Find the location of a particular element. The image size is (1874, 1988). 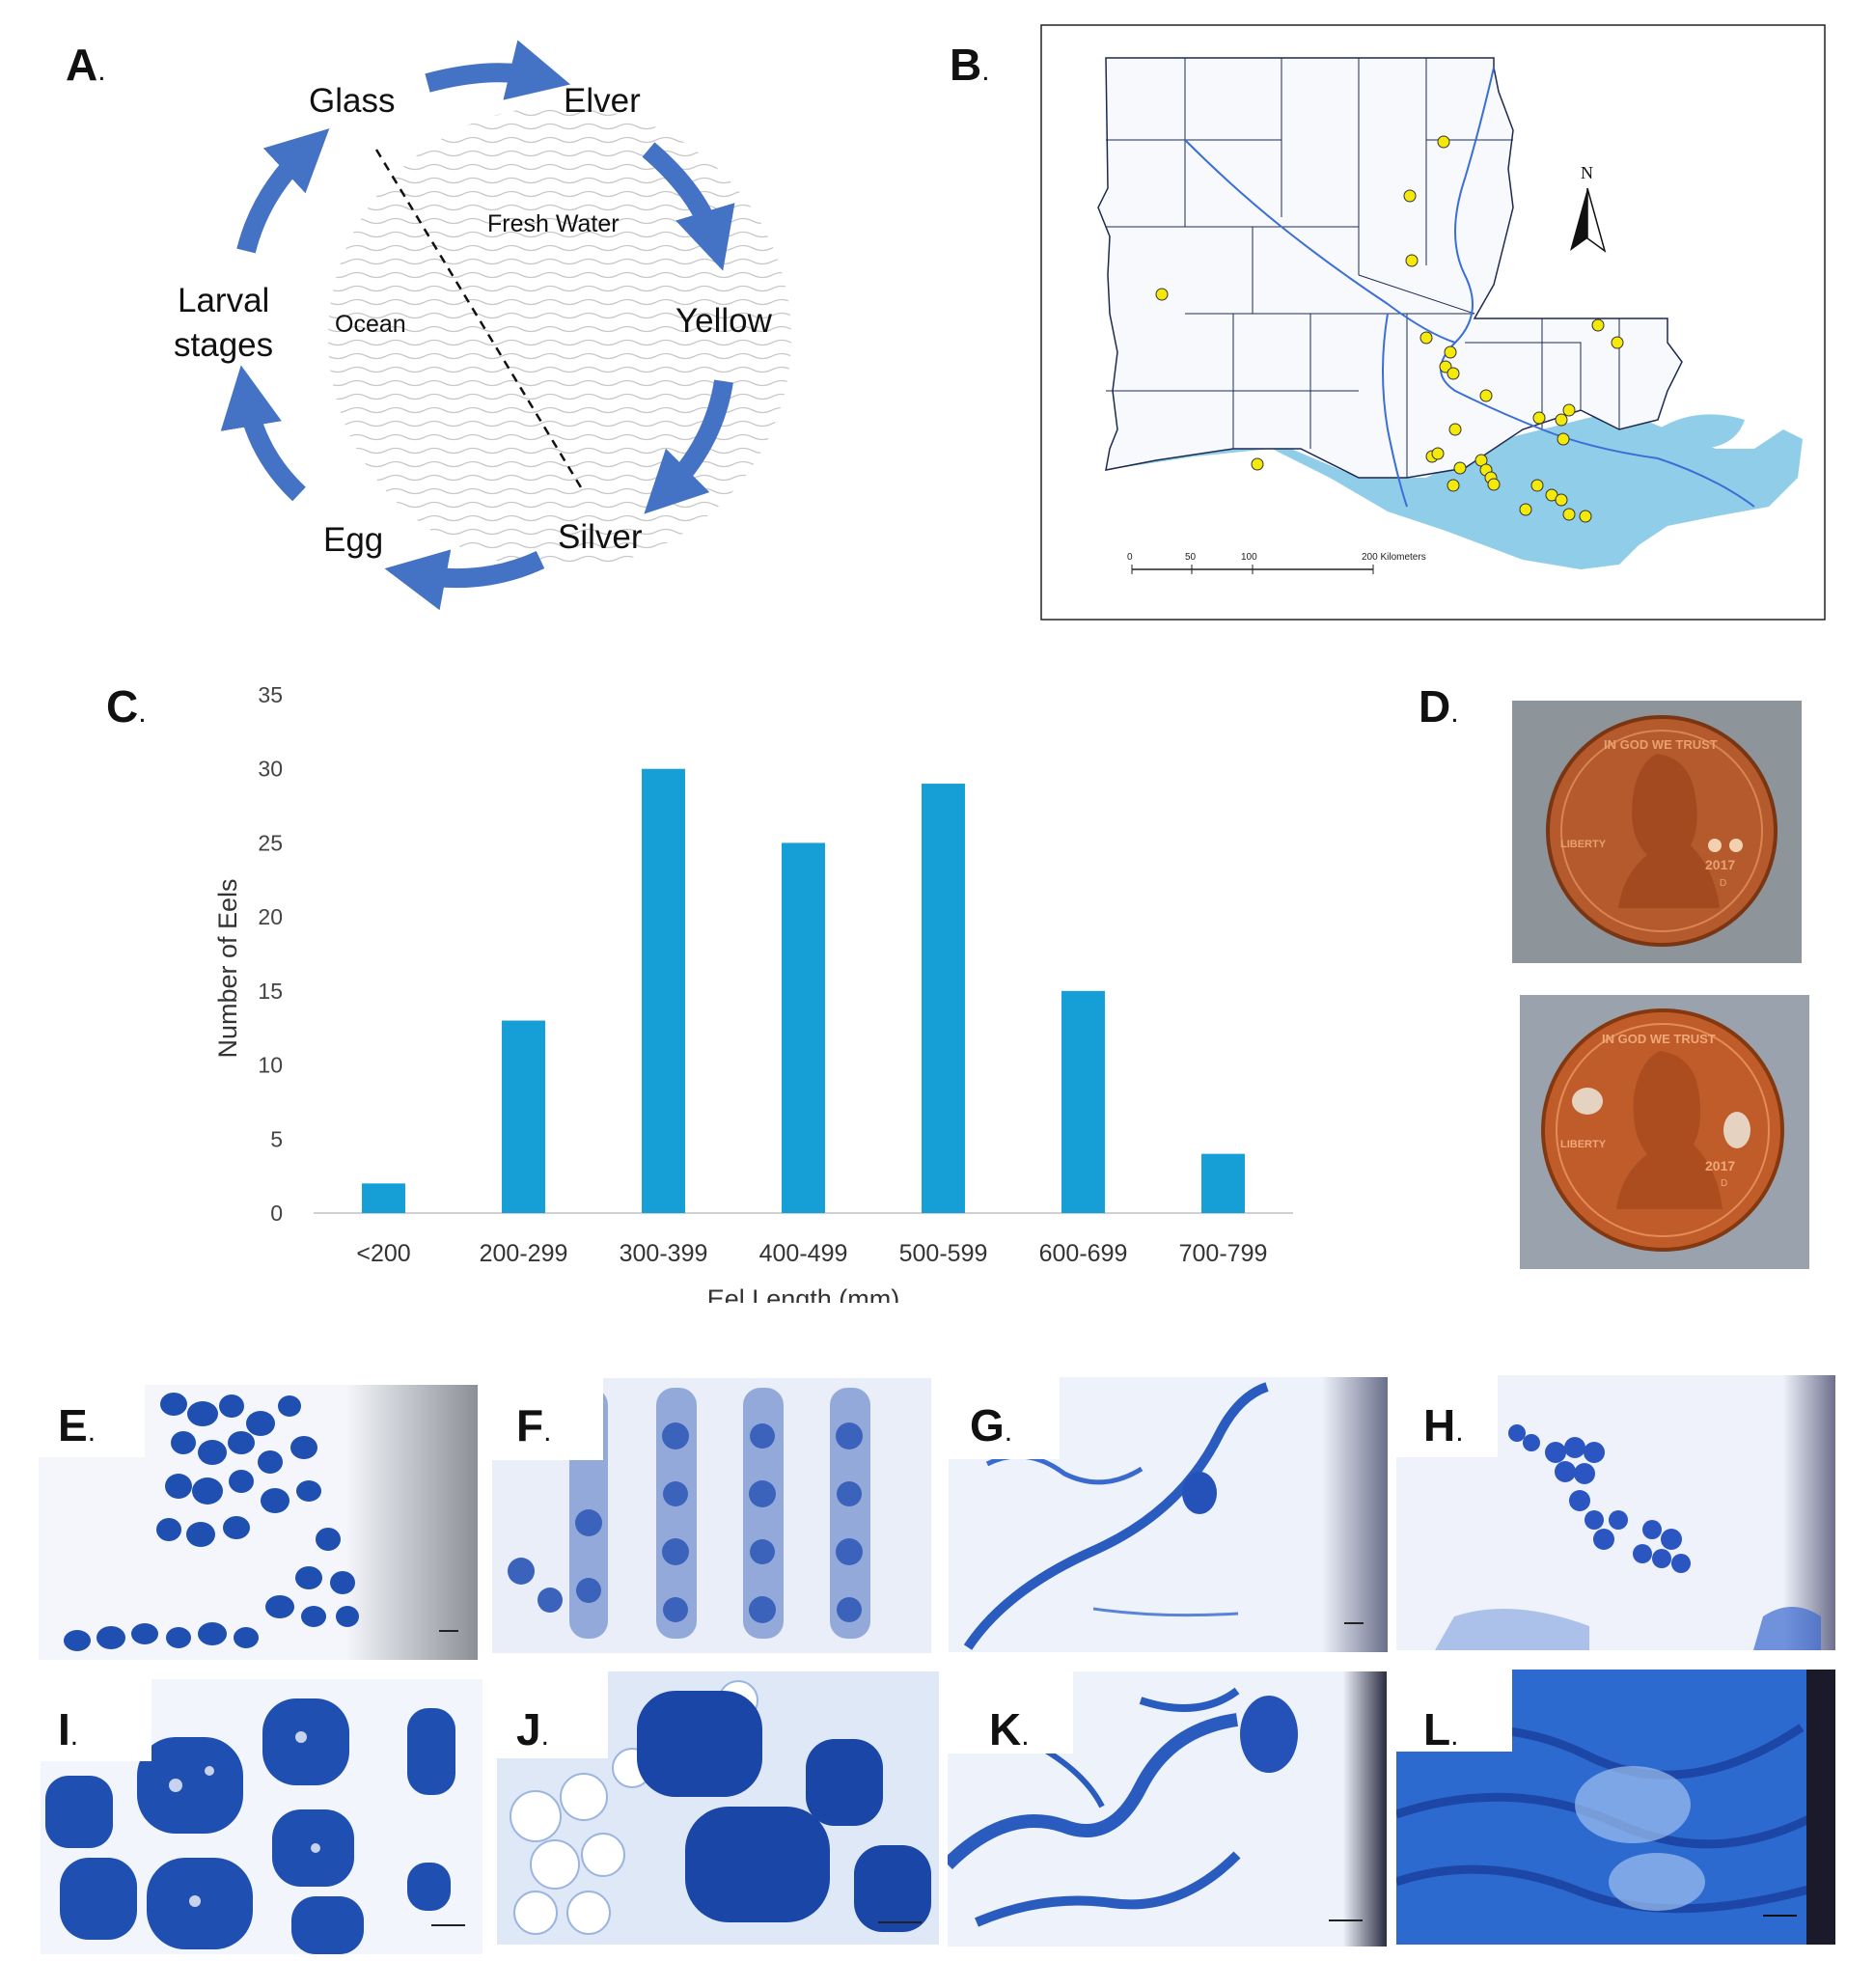

arrow-larval-to-glass is located at coordinates (283, 191).